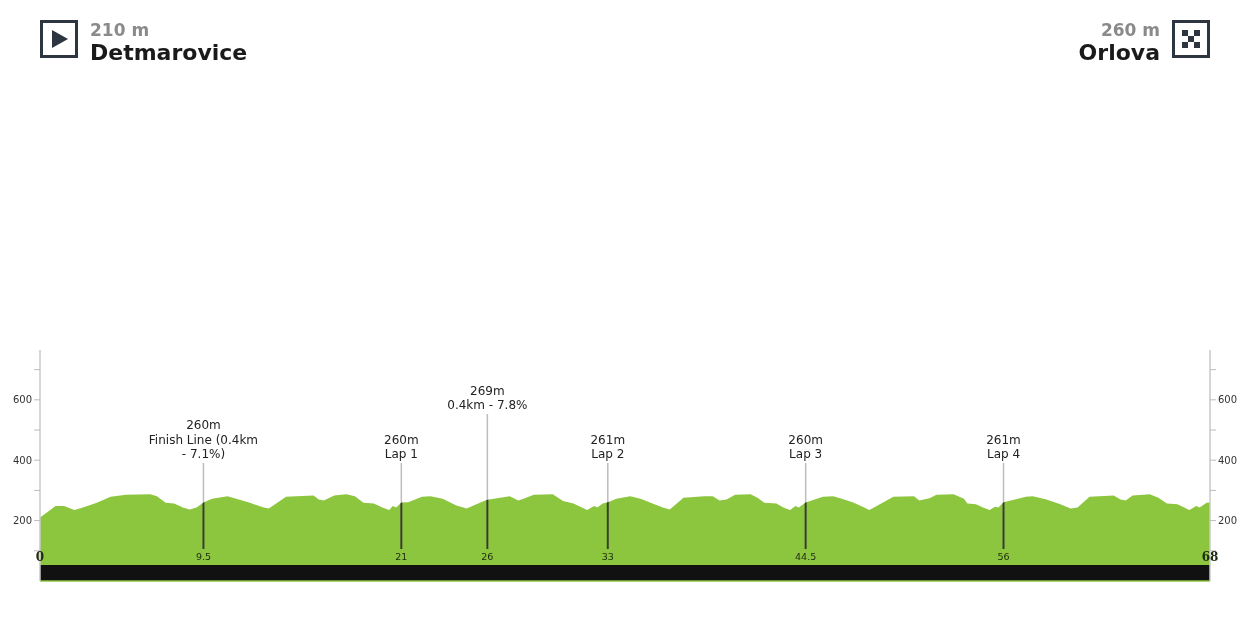  I want to click on ref-line-label: 260m Lap 3, so click(805, 446).